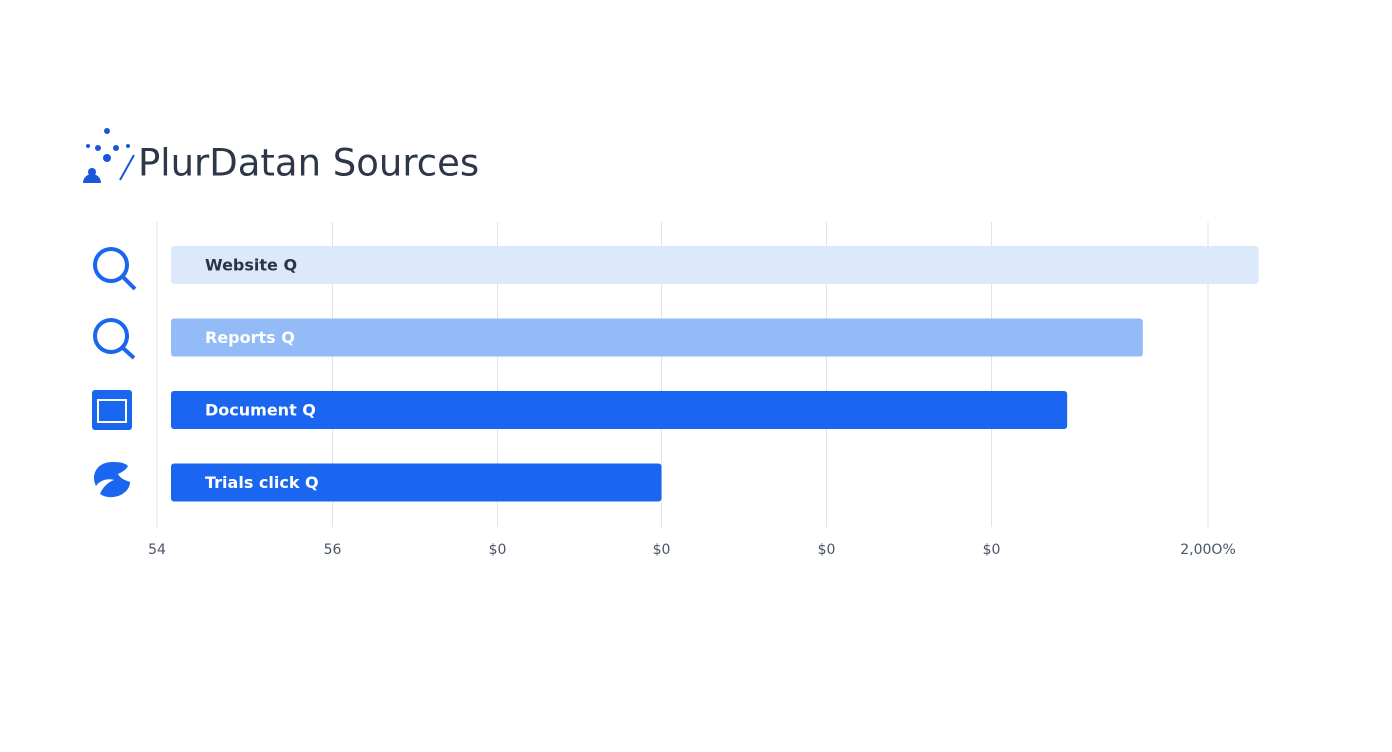  What do you see at coordinates (251, 265) in the screenshot?
I see `bar-label: Website Q` at bounding box center [251, 265].